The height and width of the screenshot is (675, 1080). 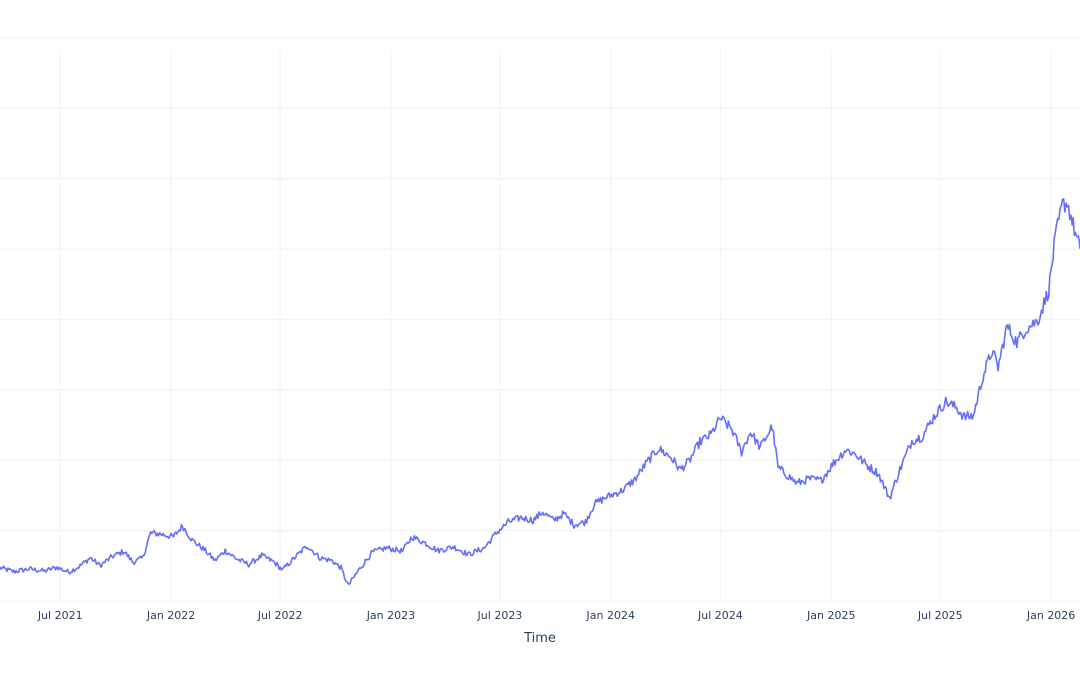 What do you see at coordinates (280, 615) in the screenshot?
I see `x-tick-label: Jul 2022` at bounding box center [280, 615].